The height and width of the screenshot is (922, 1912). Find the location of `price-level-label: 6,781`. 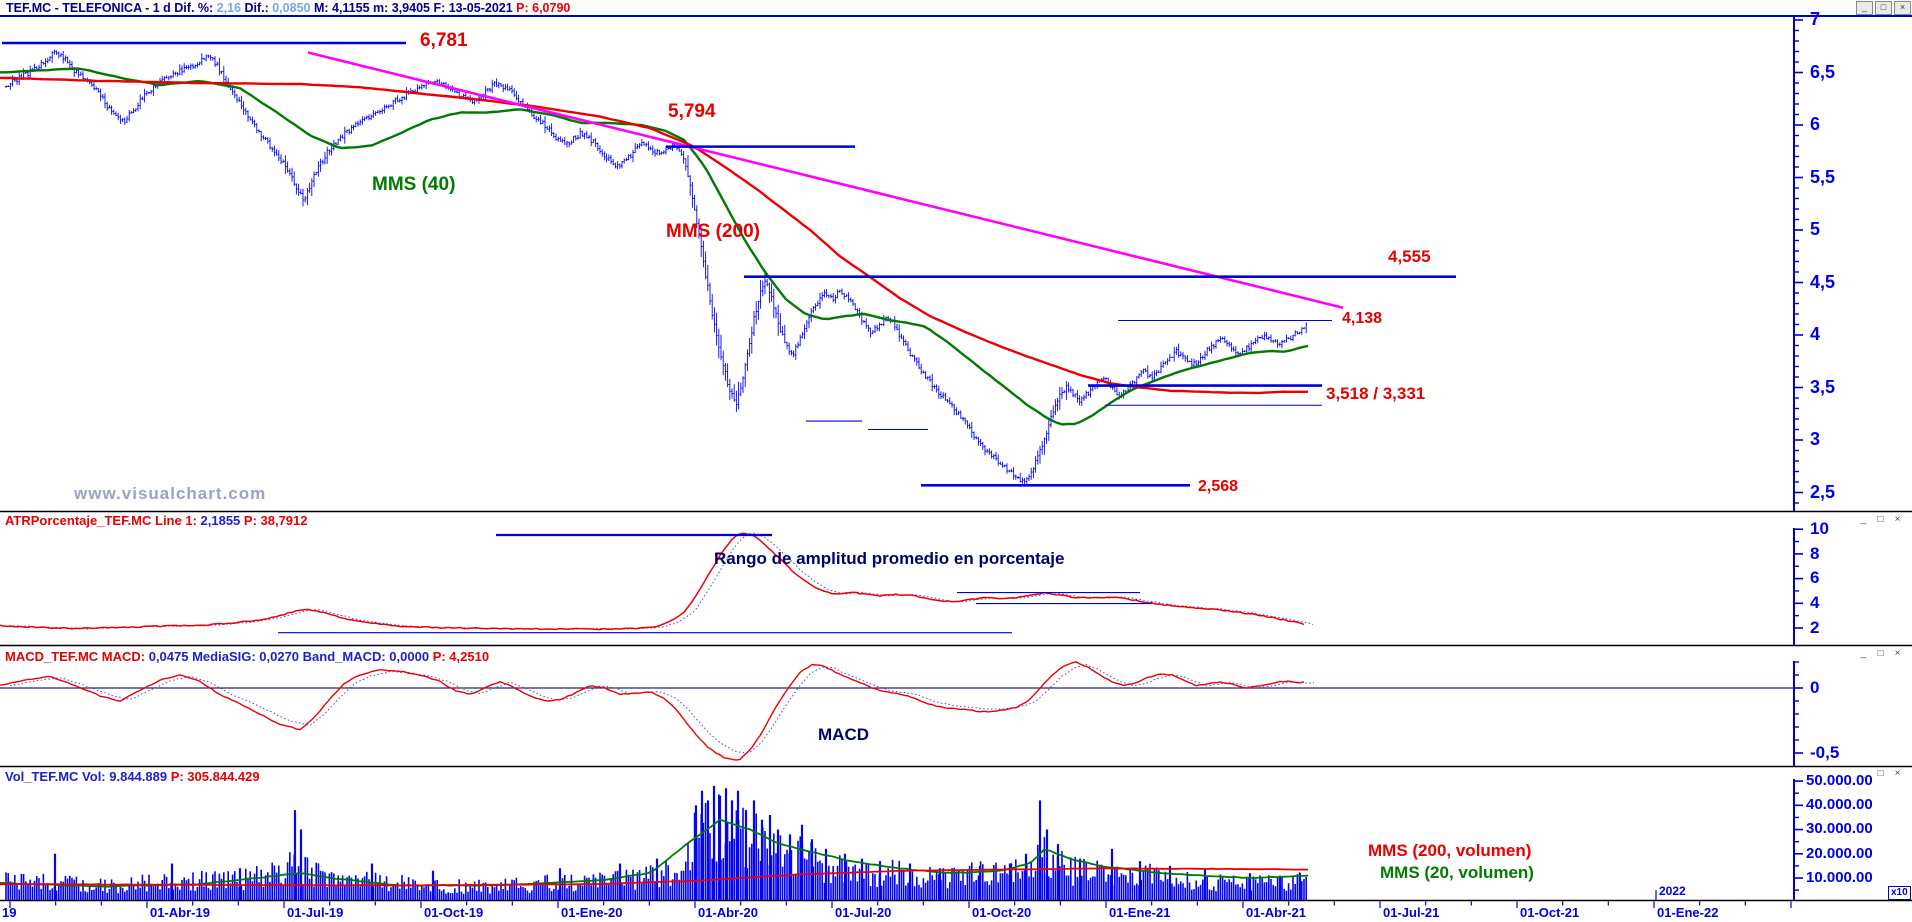

price-level-label: 6,781 is located at coordinates (444, 40).